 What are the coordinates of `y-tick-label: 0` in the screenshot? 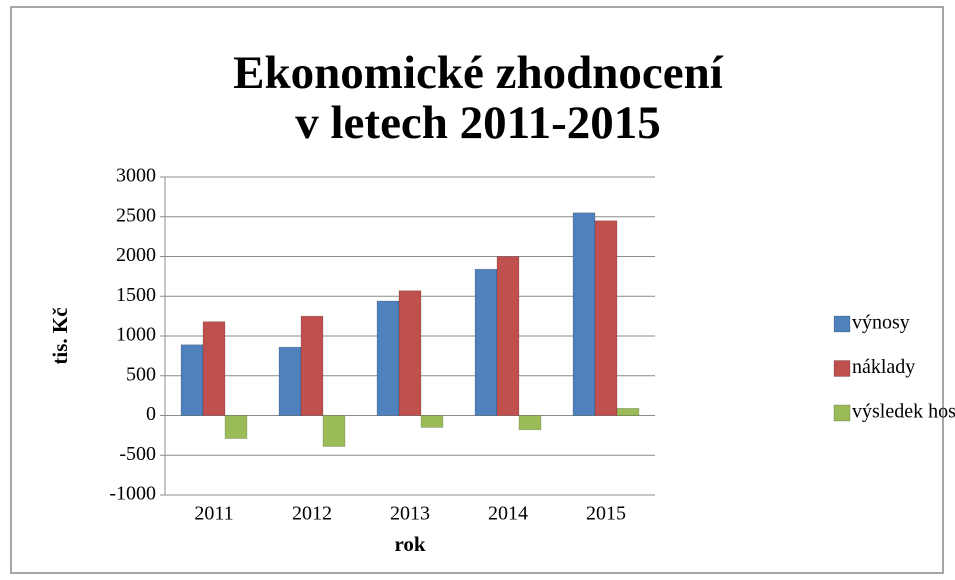 It's located at (151, 414).